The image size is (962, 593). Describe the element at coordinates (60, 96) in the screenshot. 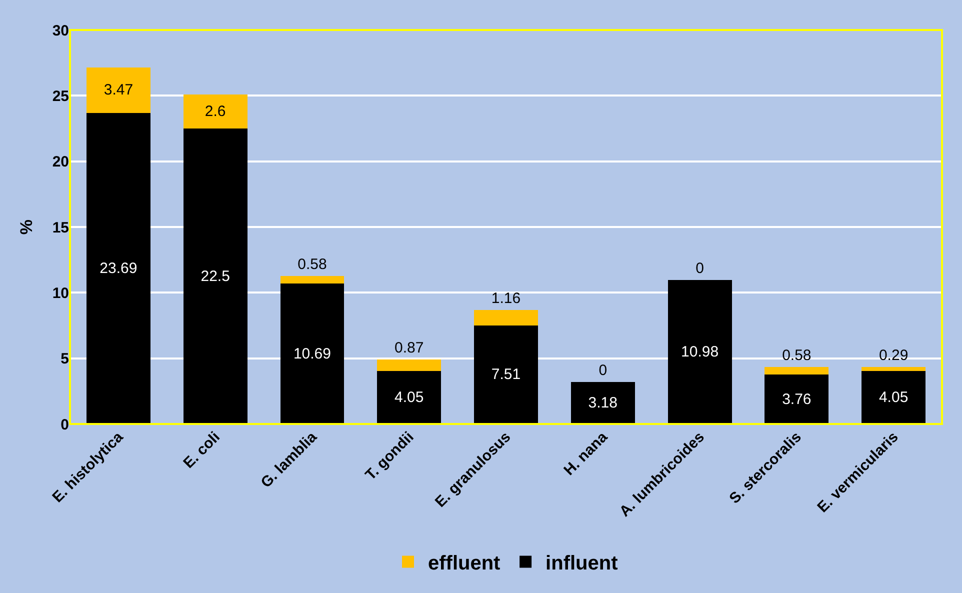

I see `y-tick-label: 25` at that location.